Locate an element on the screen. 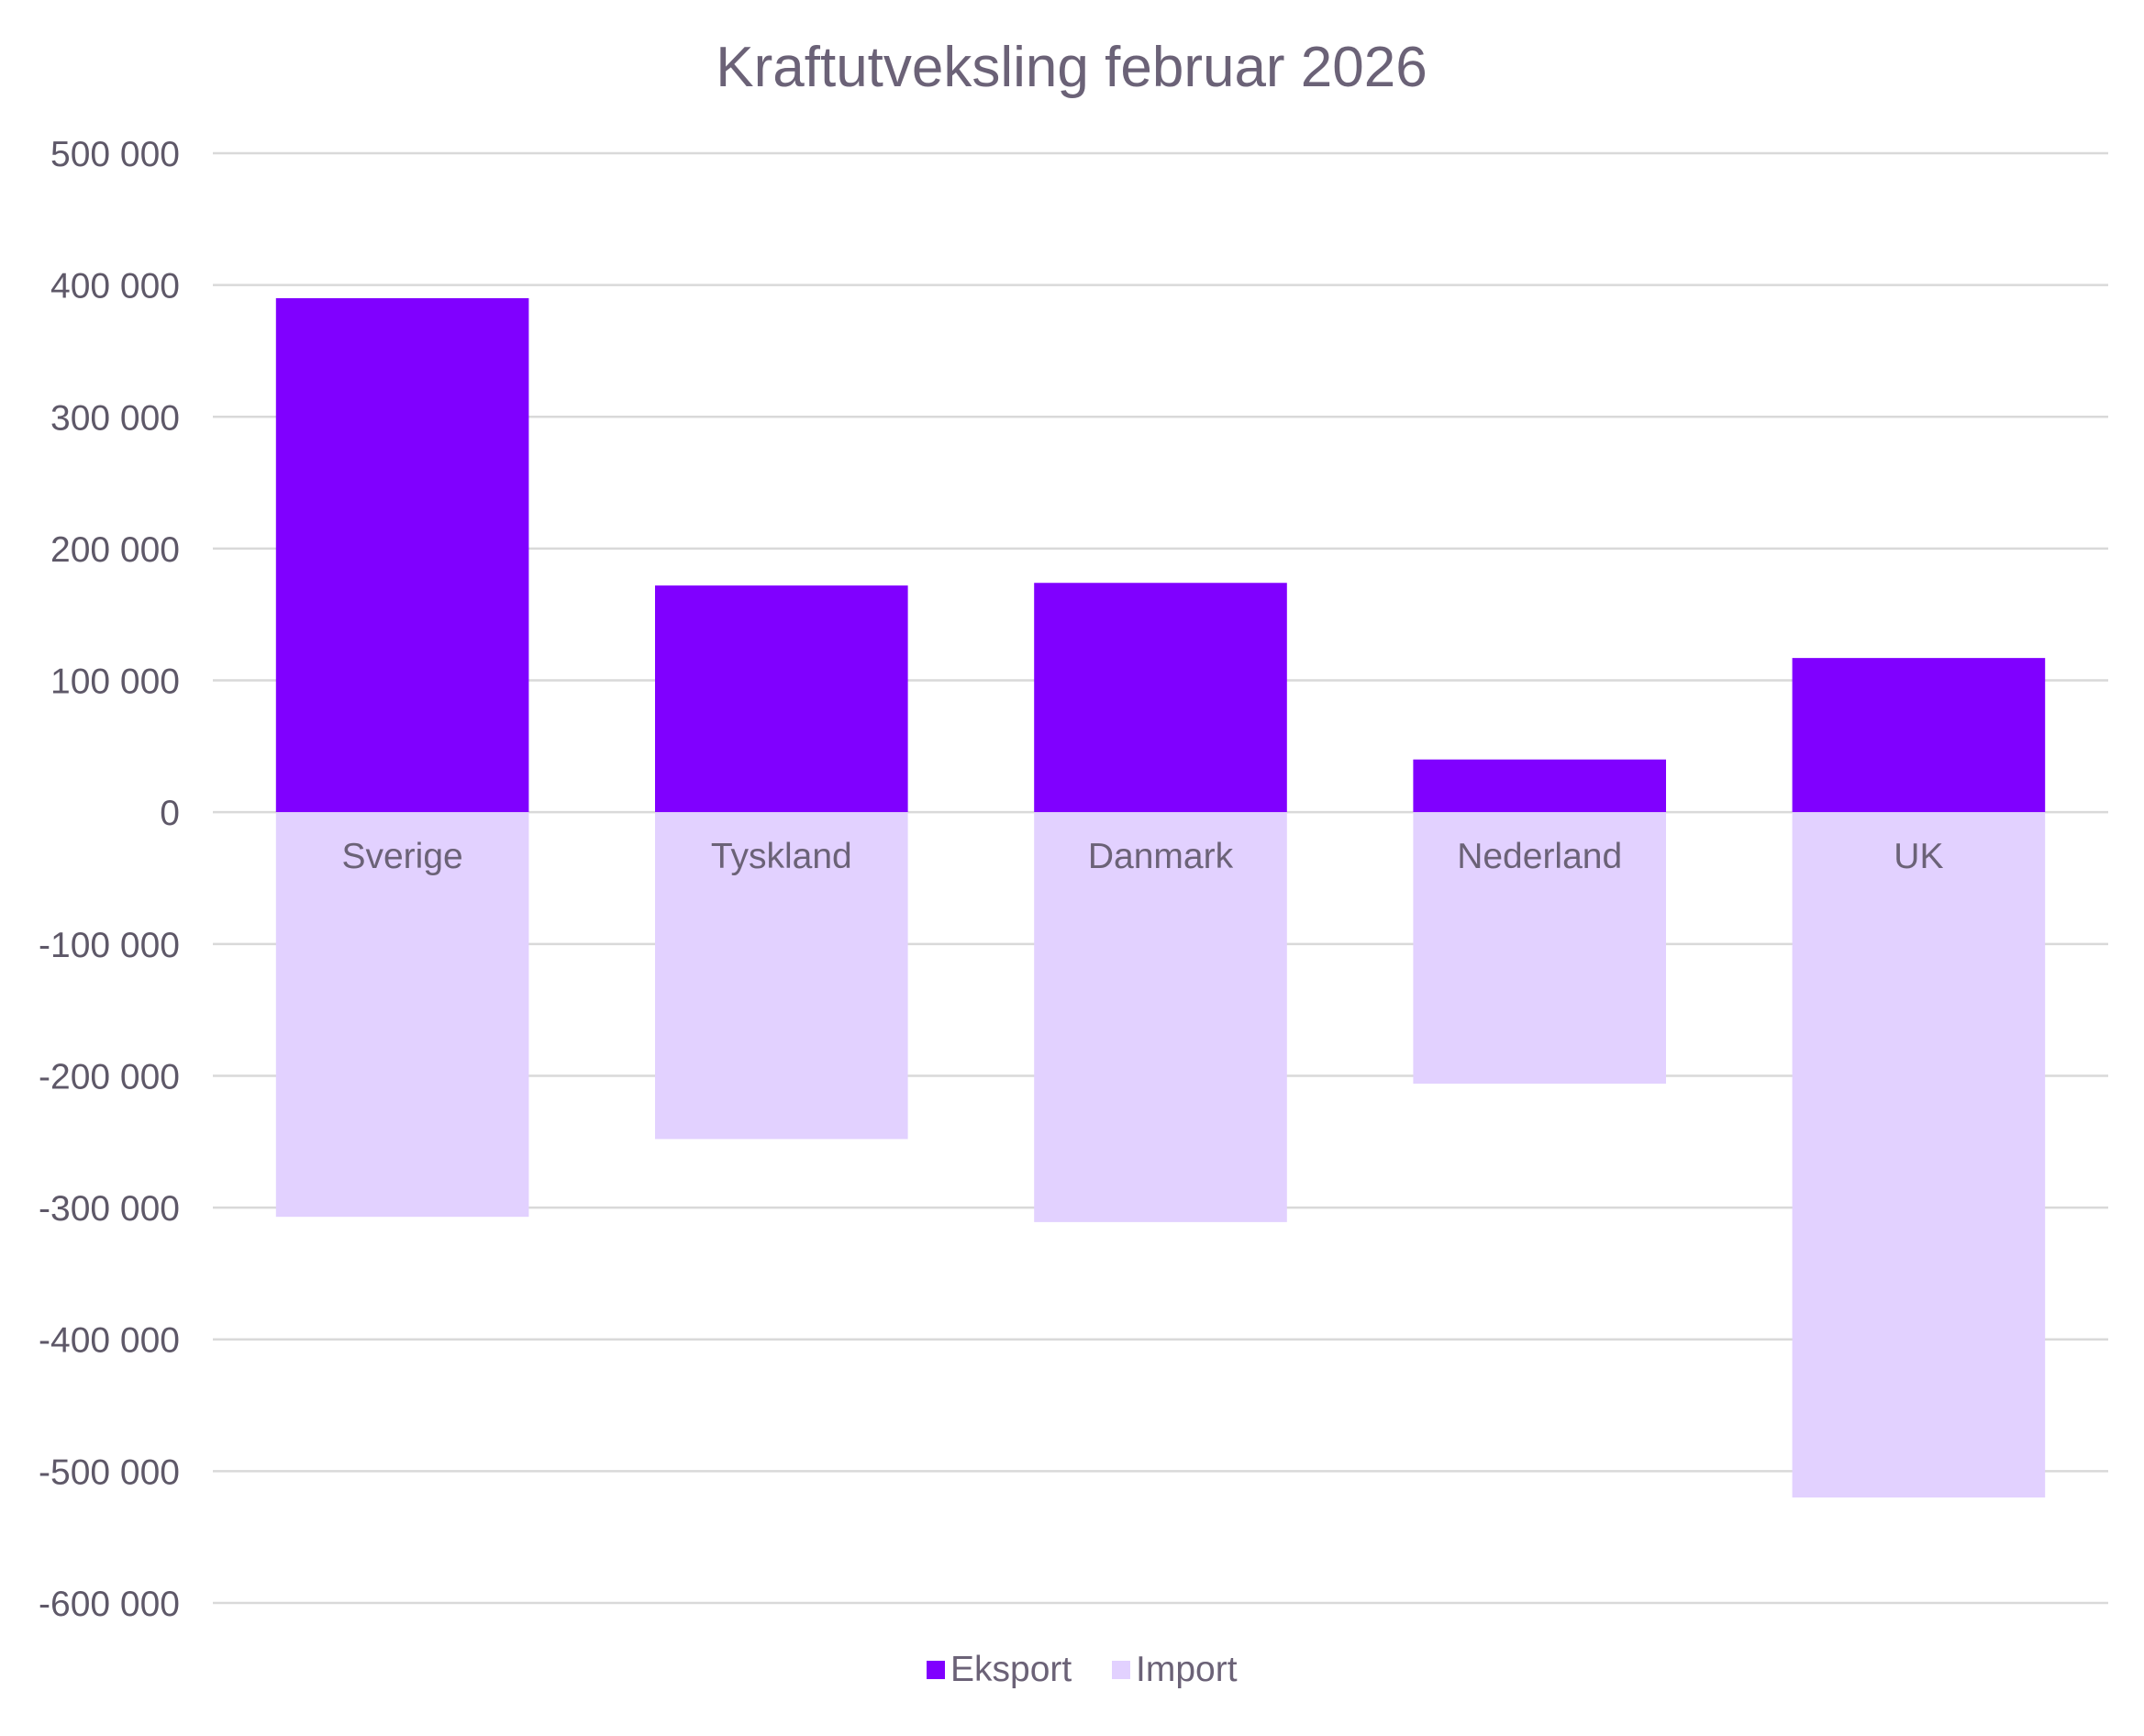 The width and height of the screenshot is (2144, 1736). y-tick-label: 0 is located at coordinates (170, 814).